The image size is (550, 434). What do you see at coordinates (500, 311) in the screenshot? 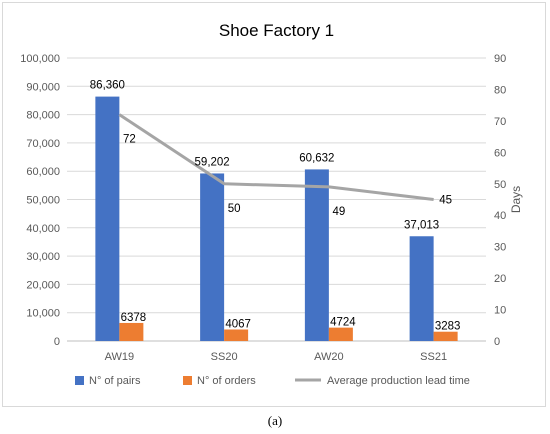
I see `y-right-tick-label: 10` at bounding box center [500, 311].